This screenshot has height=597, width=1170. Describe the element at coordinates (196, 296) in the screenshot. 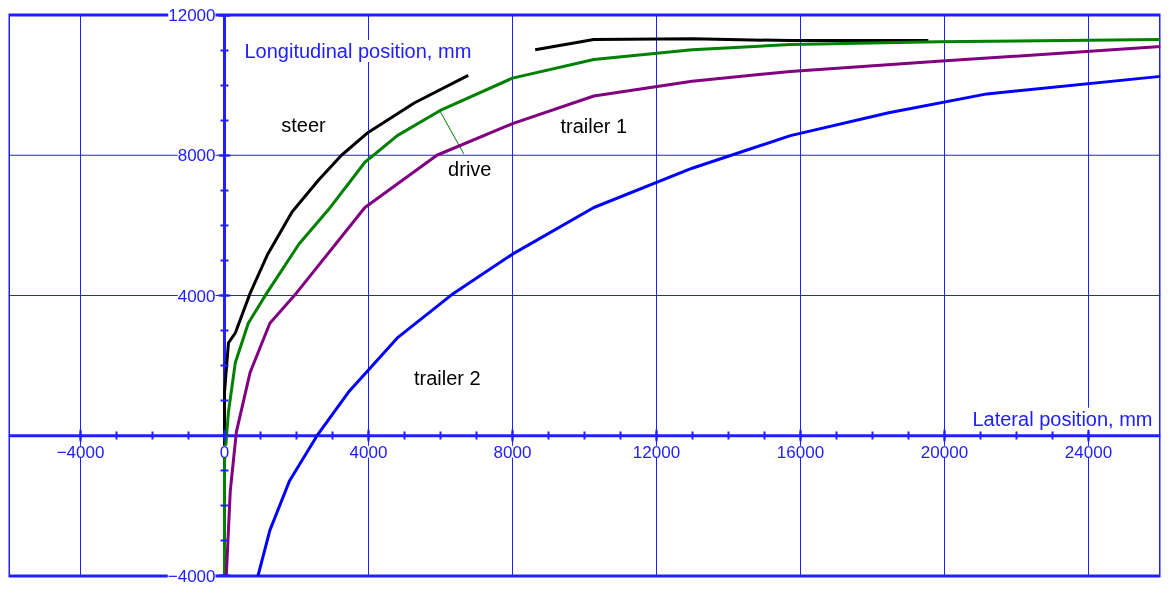

I see `y-tick-label: 4000` at that location.